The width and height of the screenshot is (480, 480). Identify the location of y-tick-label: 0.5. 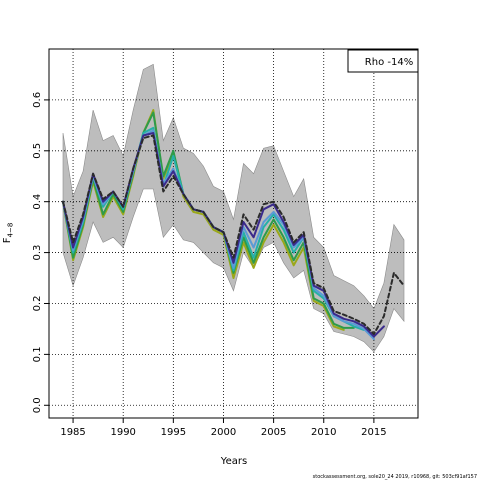
(37, 151).